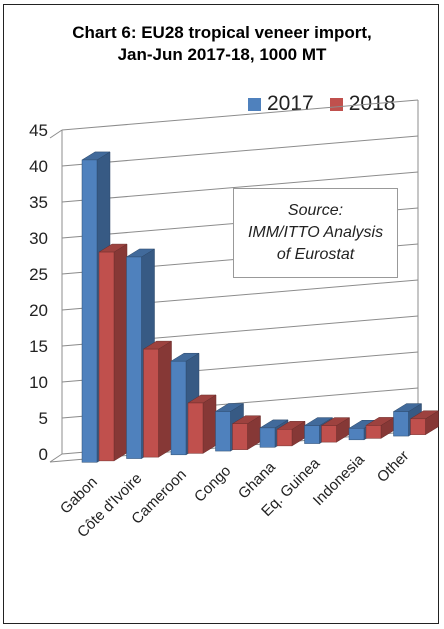 Image resolution: width=444 pixels, height=629 pixels. Describe the element at coordinates (38, 130) in the screenshot. I see `y-tick-label: 45` at that location.